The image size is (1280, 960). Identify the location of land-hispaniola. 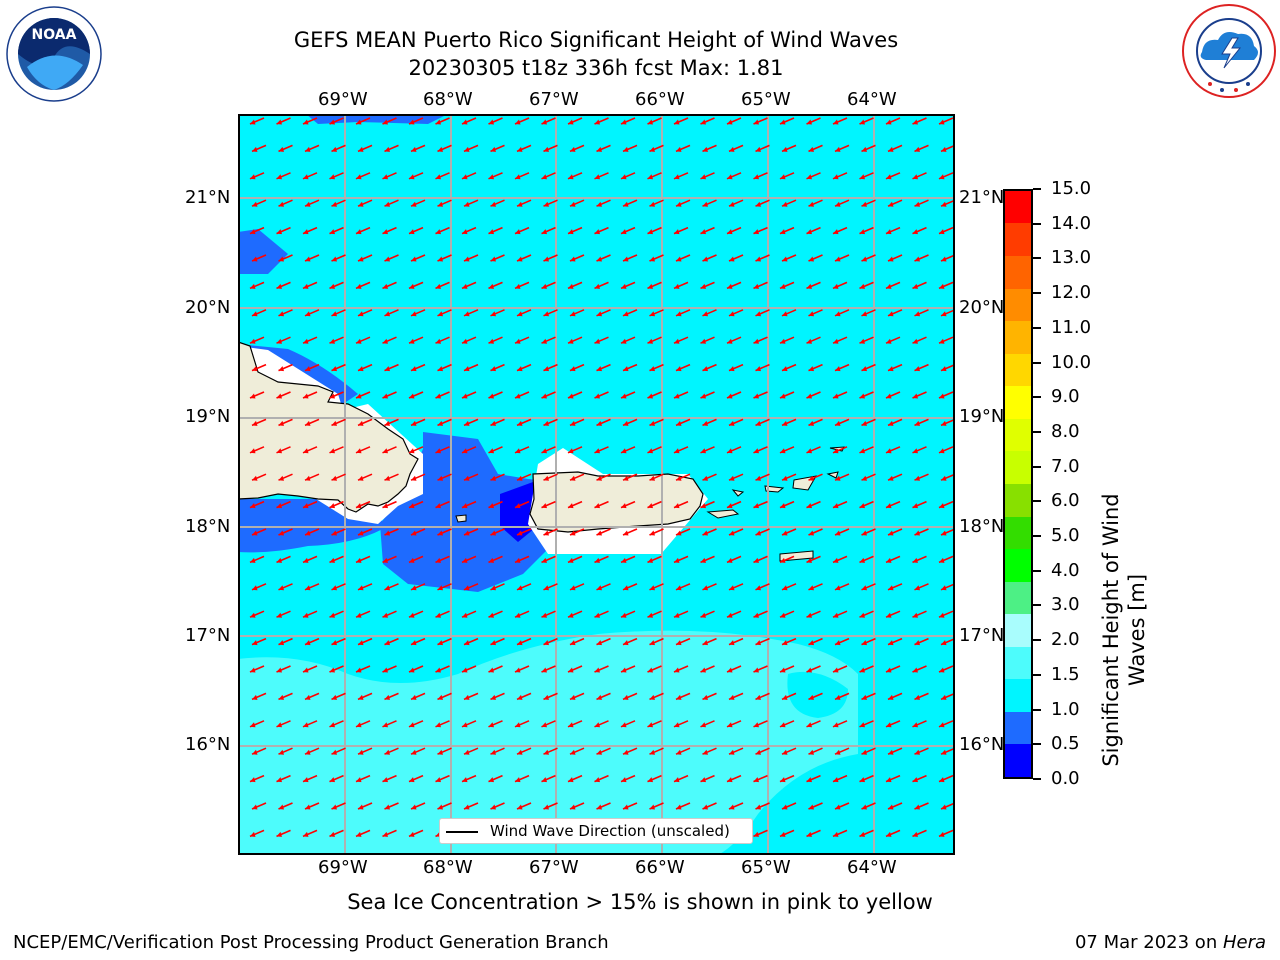
(328, 427).